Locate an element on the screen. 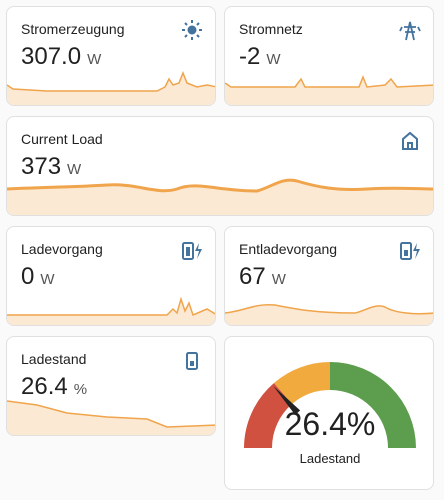 This screenshot has width=444, height=500. card-value: -2 W is located at coordinates (260, 57).